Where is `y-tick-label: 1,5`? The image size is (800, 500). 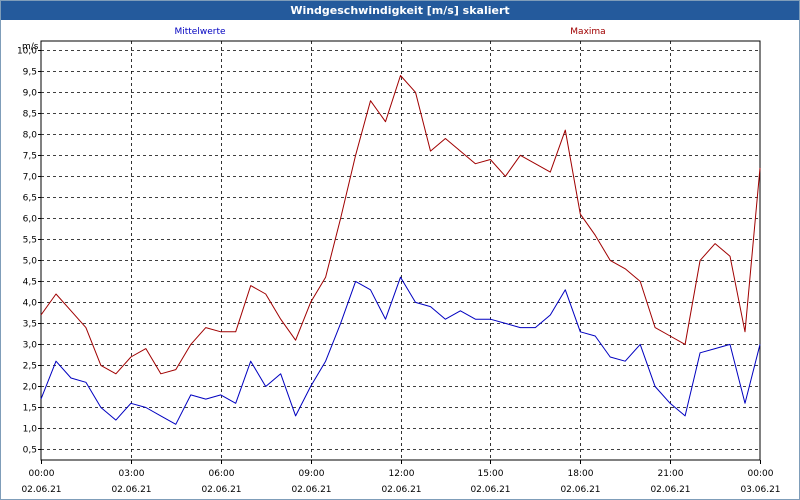
y-tick-label: 1,5 is located at coordinates (30, 409).